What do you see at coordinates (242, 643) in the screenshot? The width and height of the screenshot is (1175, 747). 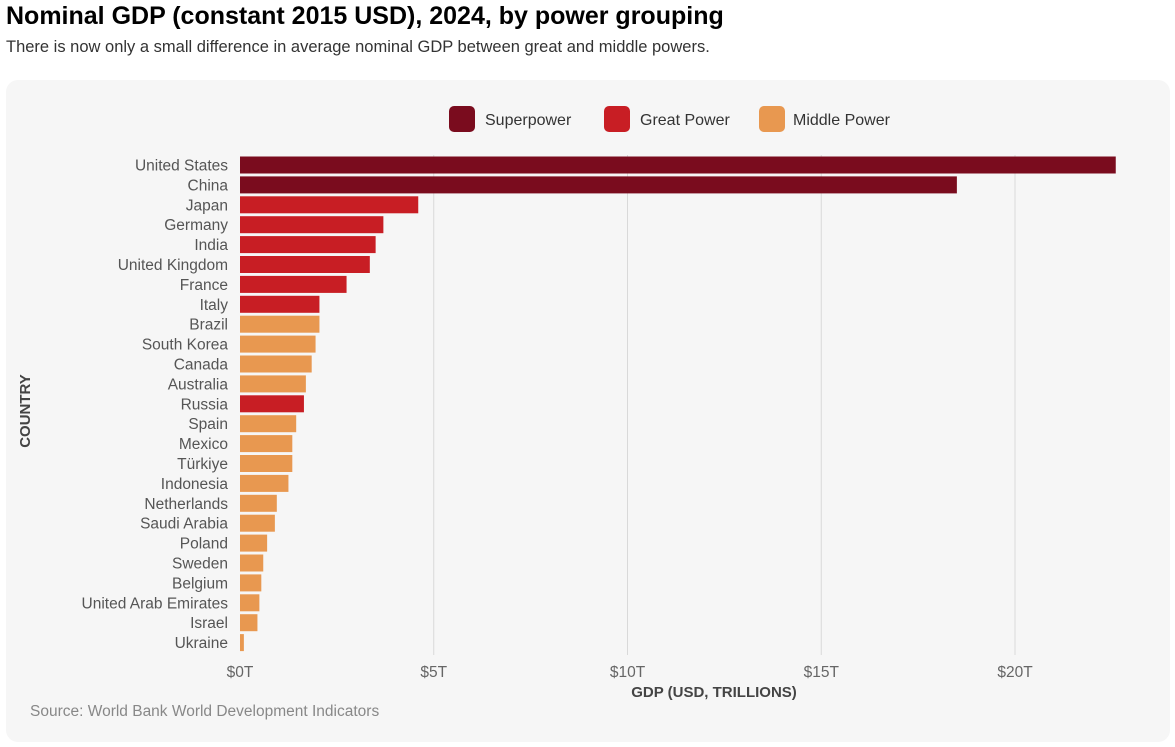 I see `bar-ukraine` at bounding box center [242, 643].